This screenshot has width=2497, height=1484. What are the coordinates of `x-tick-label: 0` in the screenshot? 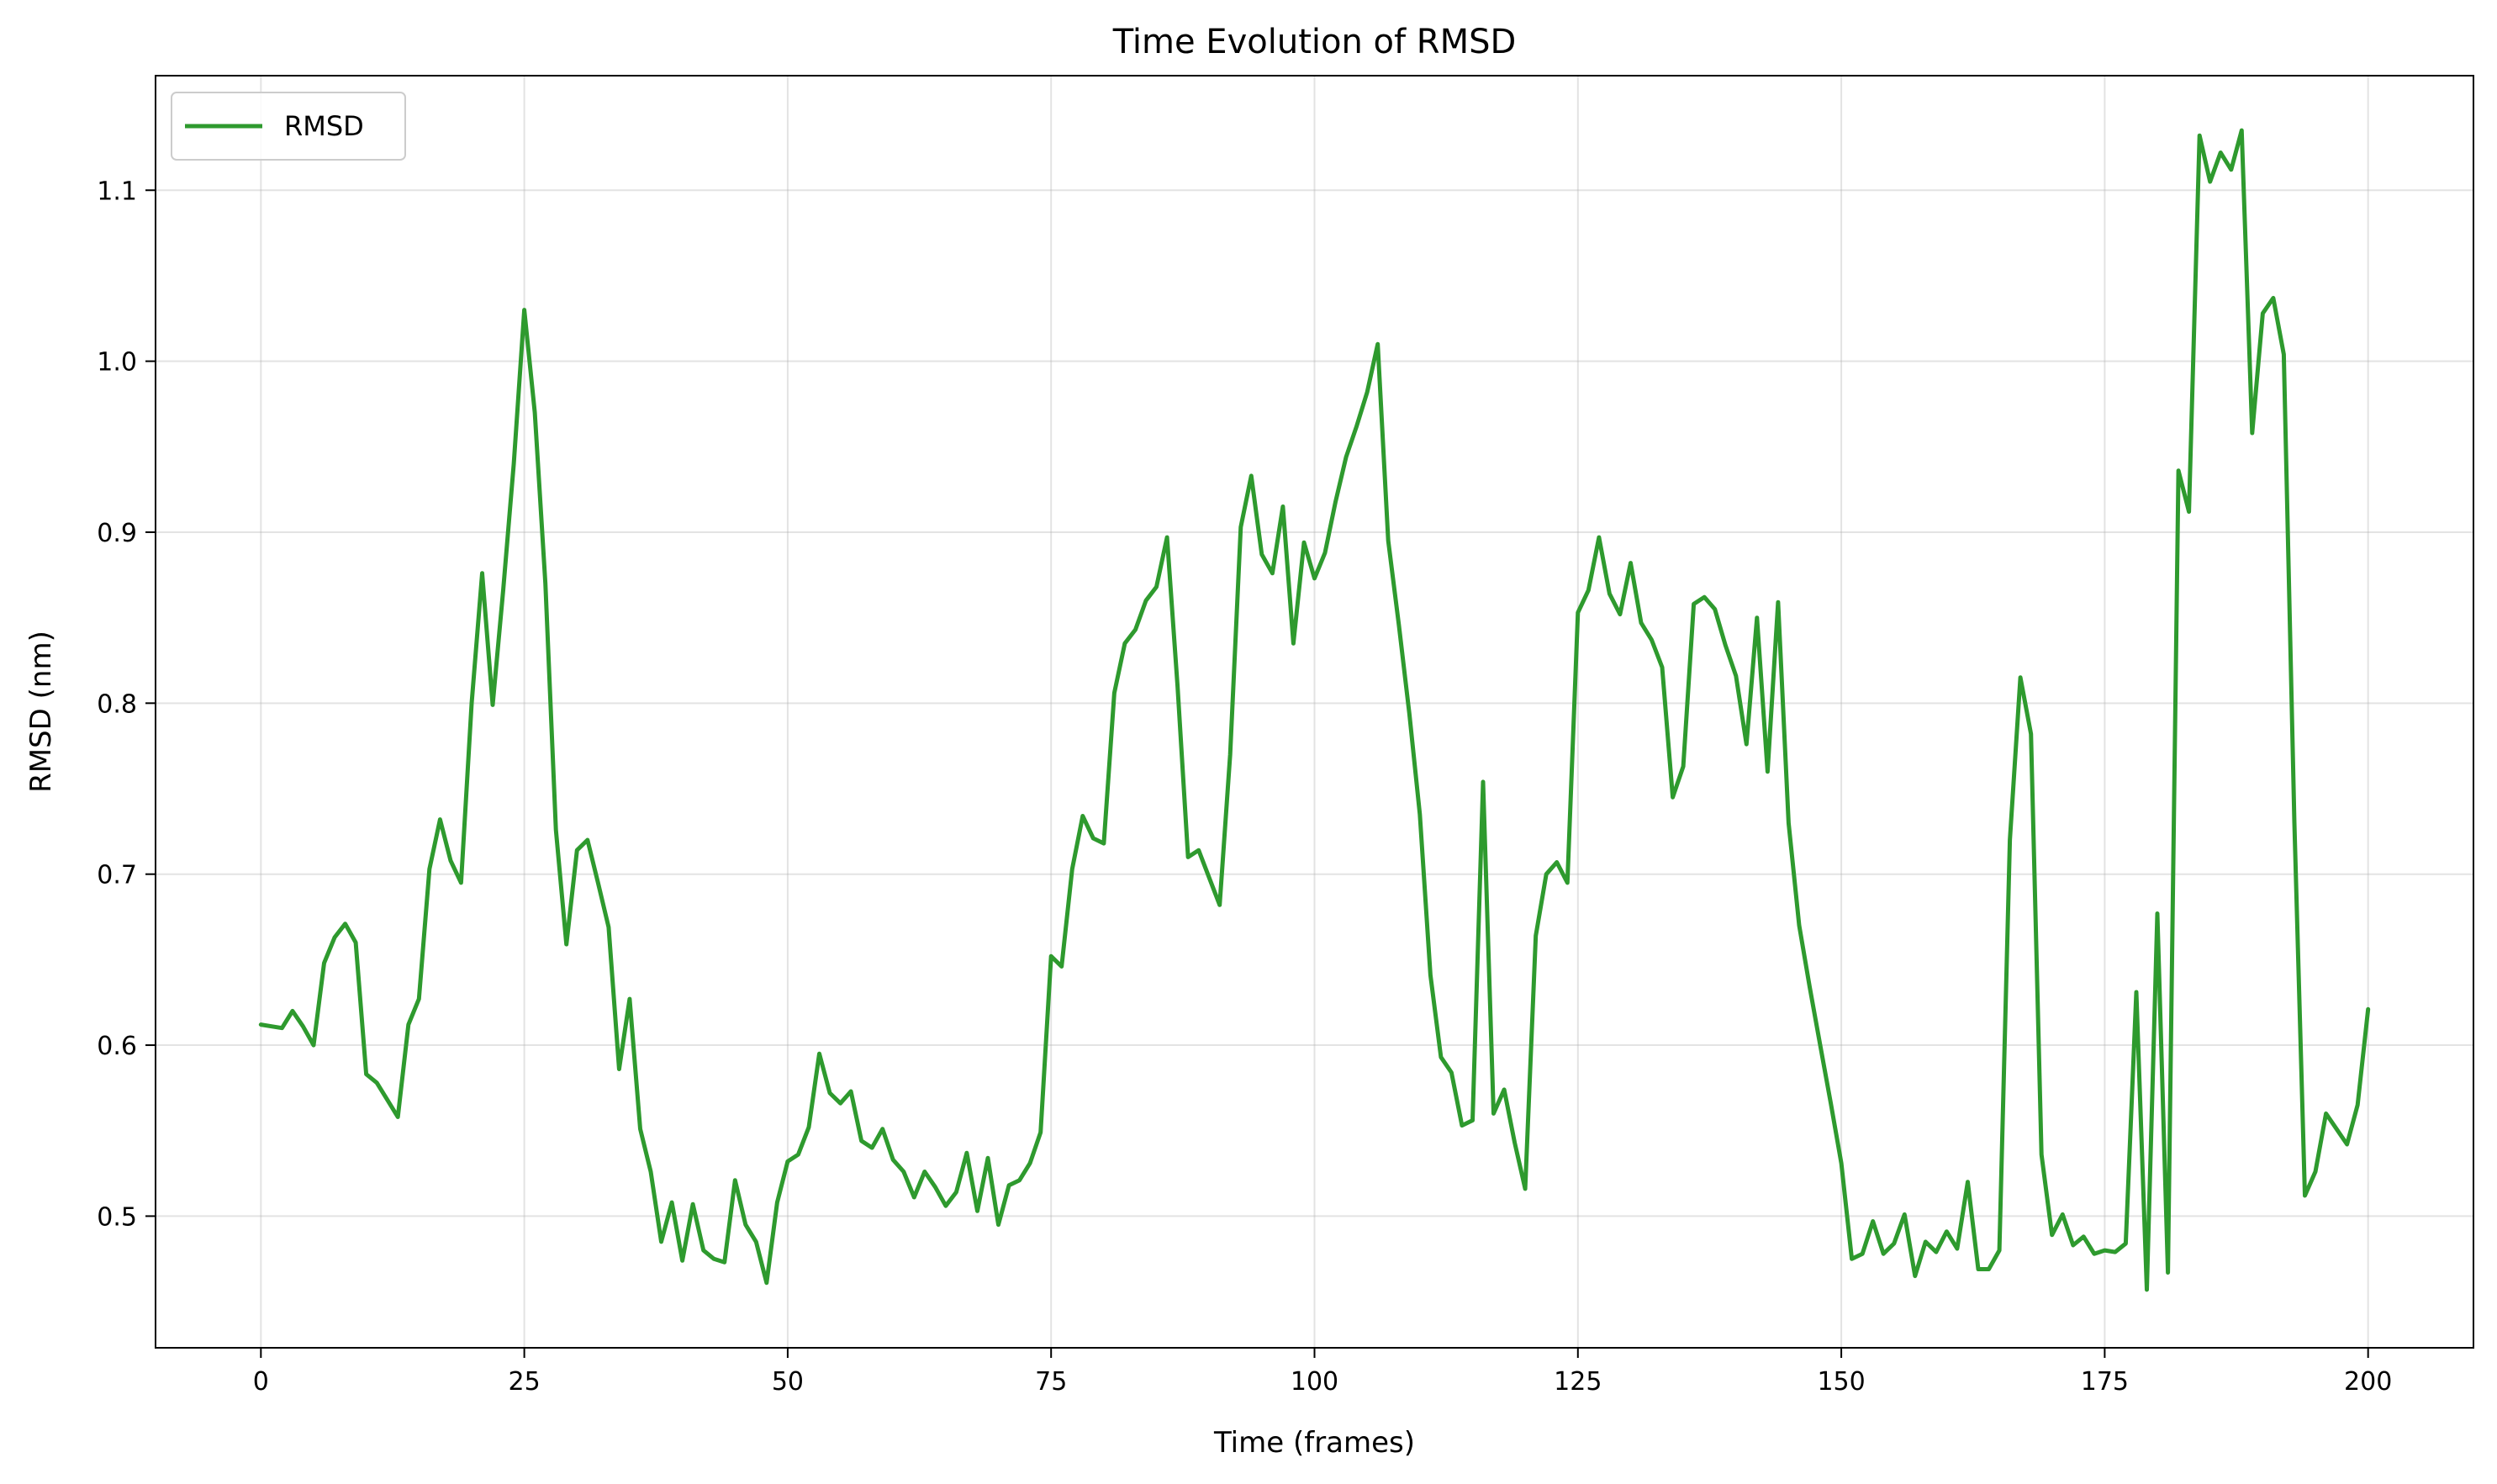 It's located at (261, 1382).